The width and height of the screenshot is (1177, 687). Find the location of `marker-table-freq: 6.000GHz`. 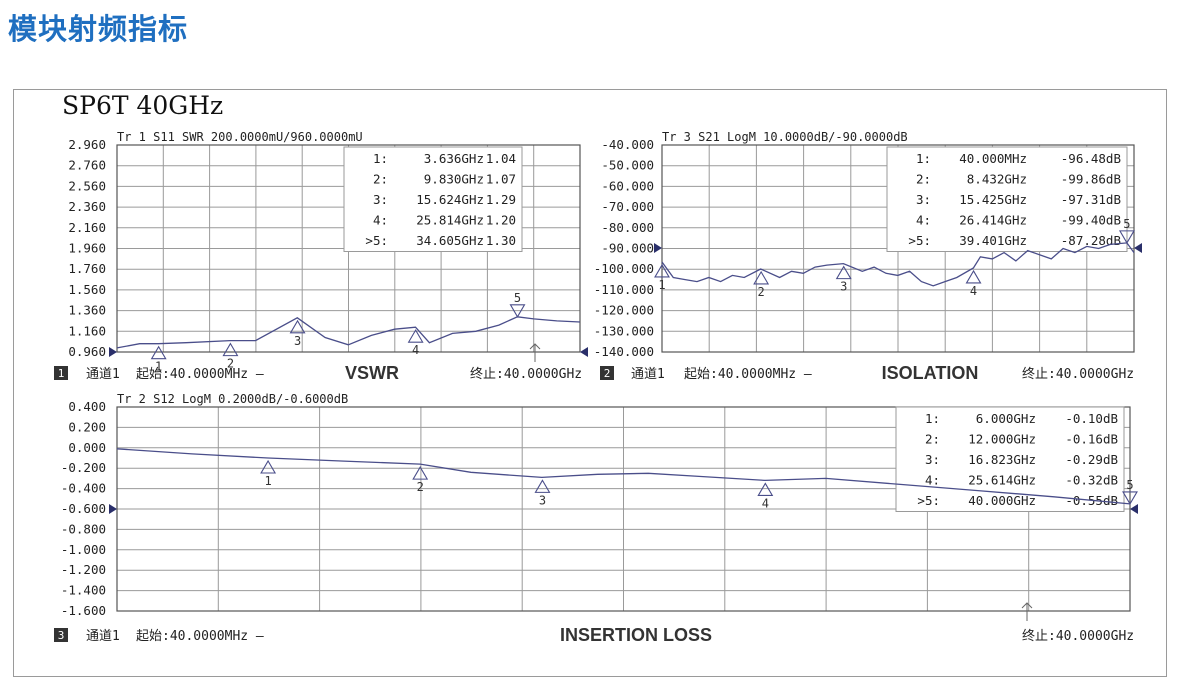

marker-table-freq: 6.000GHz is located at coordinates (1006, 418).